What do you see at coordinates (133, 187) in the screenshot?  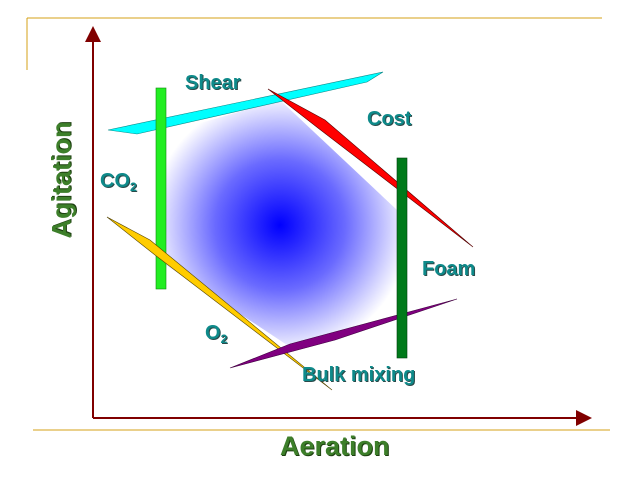 I see `co2-subscript: 2` at bounding box center [133, 187].